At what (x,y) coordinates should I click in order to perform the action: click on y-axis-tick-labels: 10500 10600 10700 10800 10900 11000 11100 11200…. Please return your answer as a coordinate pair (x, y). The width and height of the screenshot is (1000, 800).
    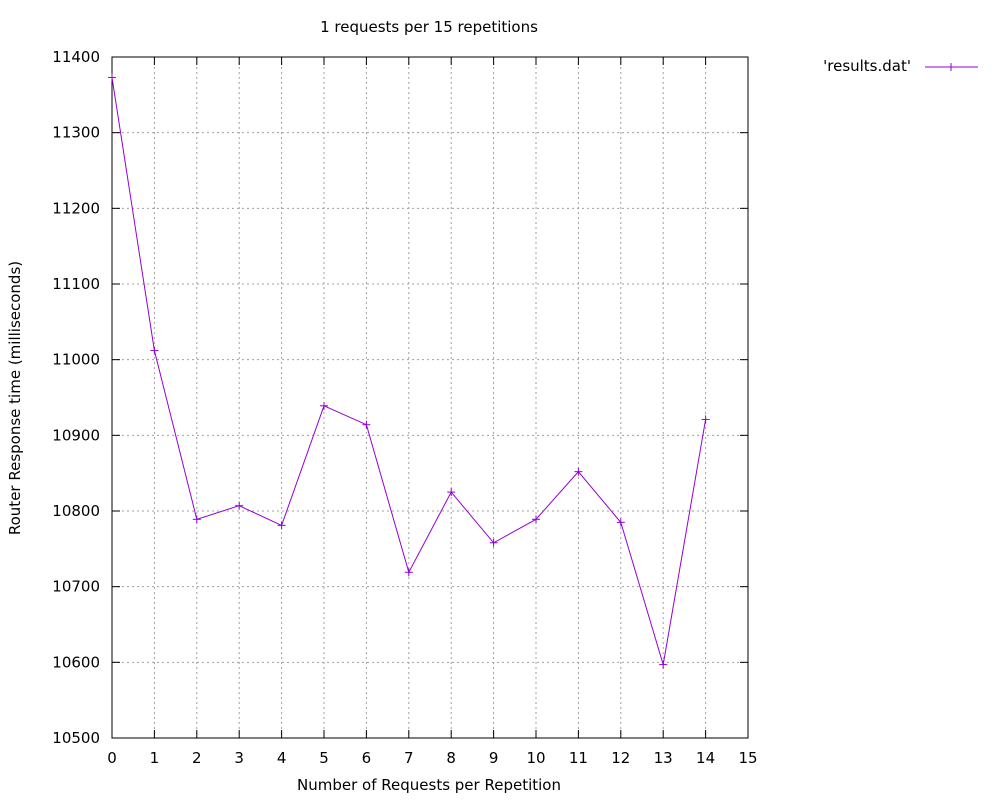
    Looking at the image, I should click on (76, 397).